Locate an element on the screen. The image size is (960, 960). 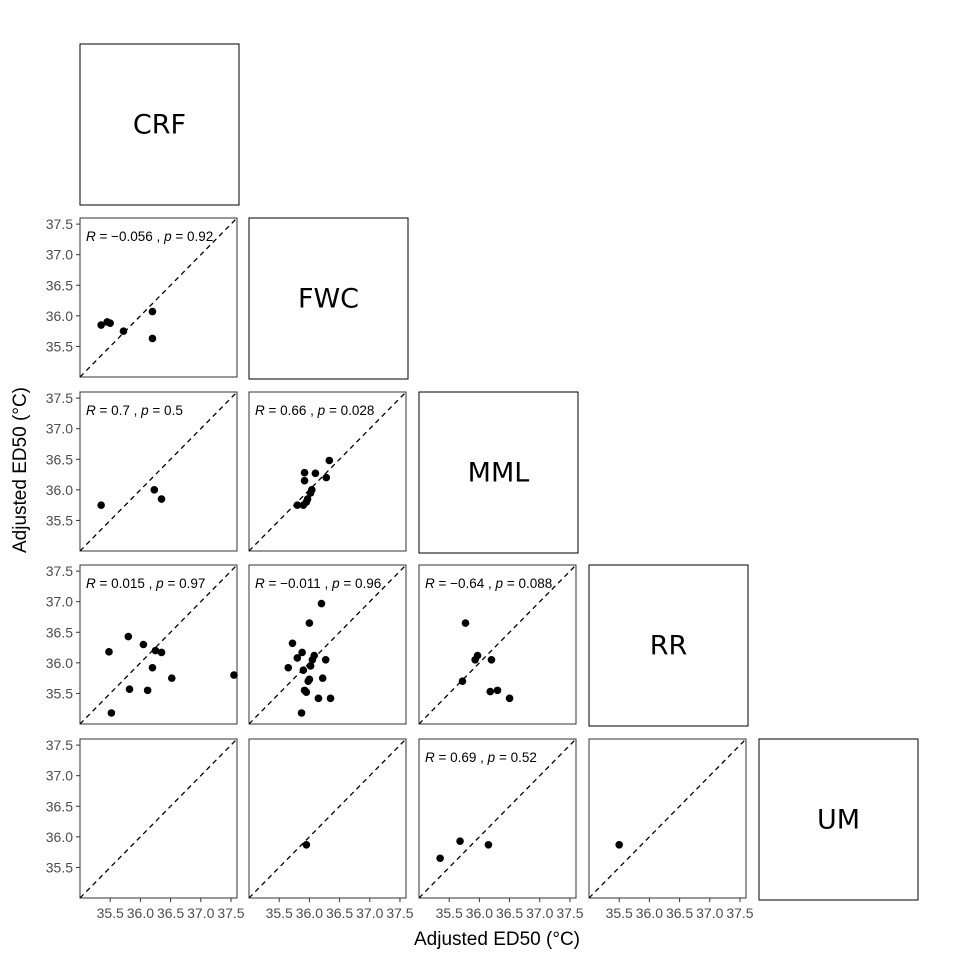
diagonal-label: CRF is located at coordinates (159, 125).